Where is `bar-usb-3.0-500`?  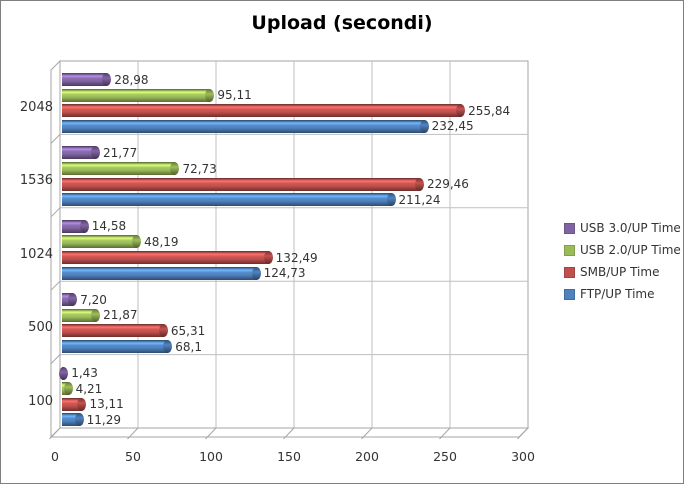 bar-usb-3.0-500 is located at coordinates (70, 300).